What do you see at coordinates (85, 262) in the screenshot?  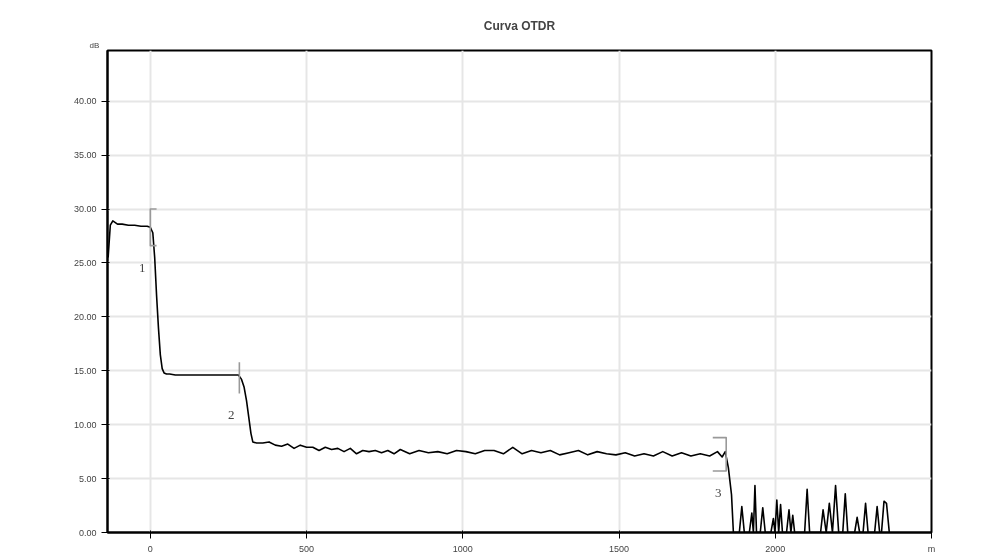 I see `y-tick-label: 25.00` at bounding box center [85, 262].